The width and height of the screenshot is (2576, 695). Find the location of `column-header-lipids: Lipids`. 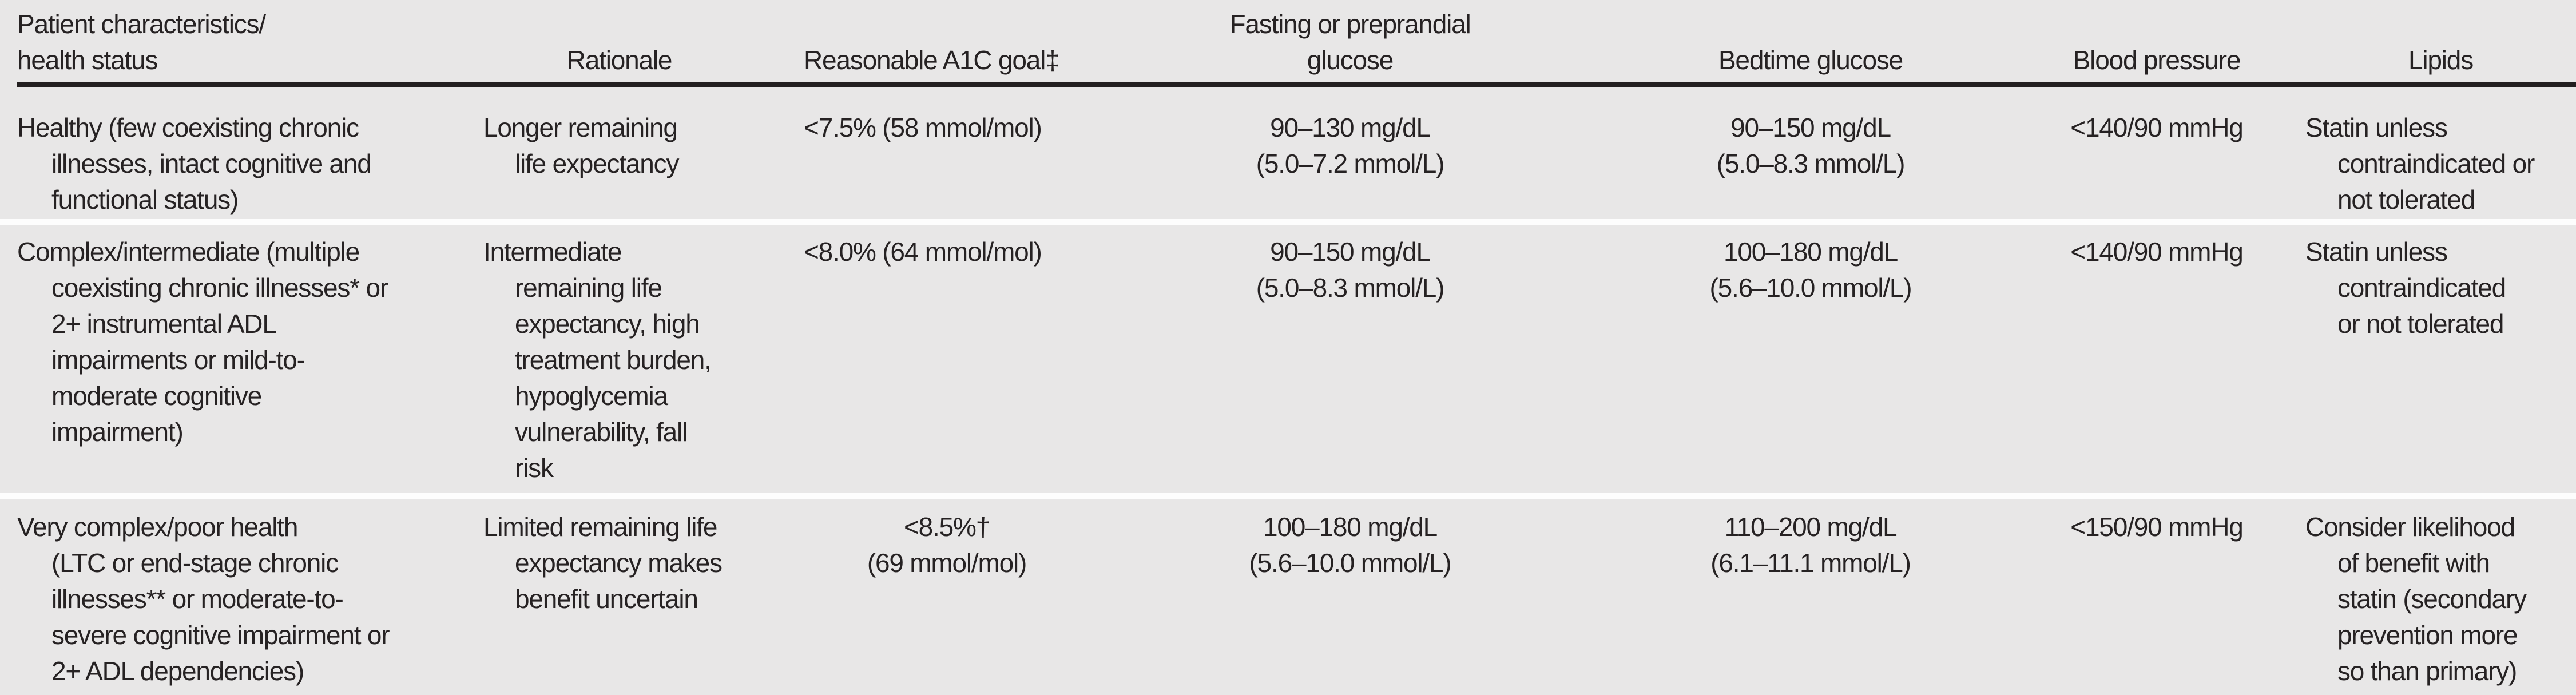

column-header-lipids: Lipids is located at coordinates (2441, 60).